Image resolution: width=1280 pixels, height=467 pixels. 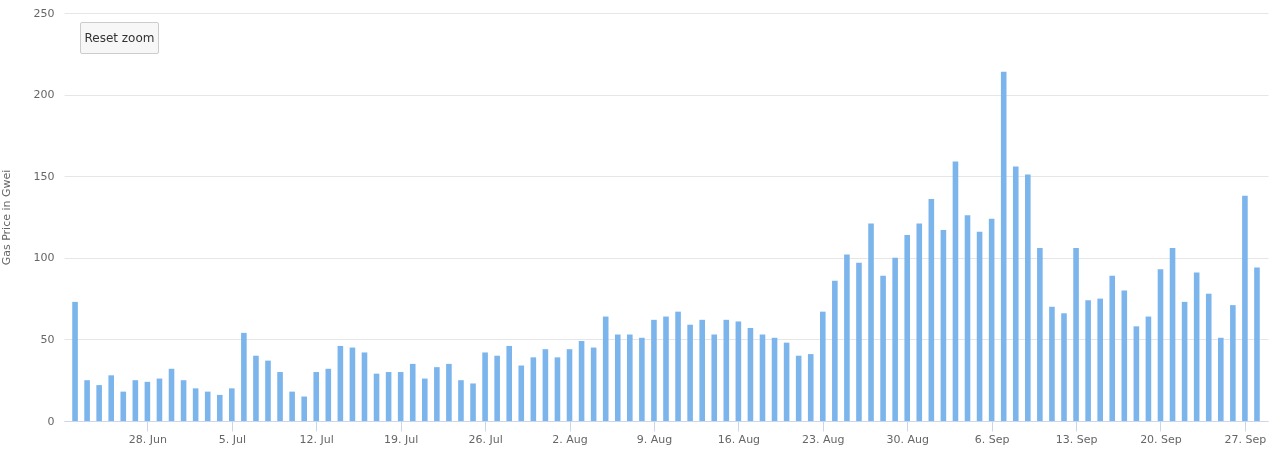 I want to click on x-tick-label: 6. Sep, so click(x=992, y=439).